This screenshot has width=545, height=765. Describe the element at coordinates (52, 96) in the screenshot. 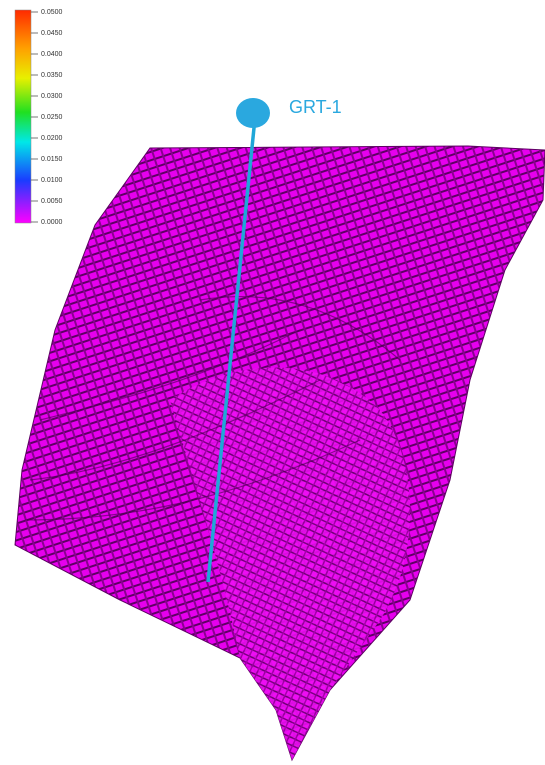

I see `colorbar-label: 0.0300` at that location.